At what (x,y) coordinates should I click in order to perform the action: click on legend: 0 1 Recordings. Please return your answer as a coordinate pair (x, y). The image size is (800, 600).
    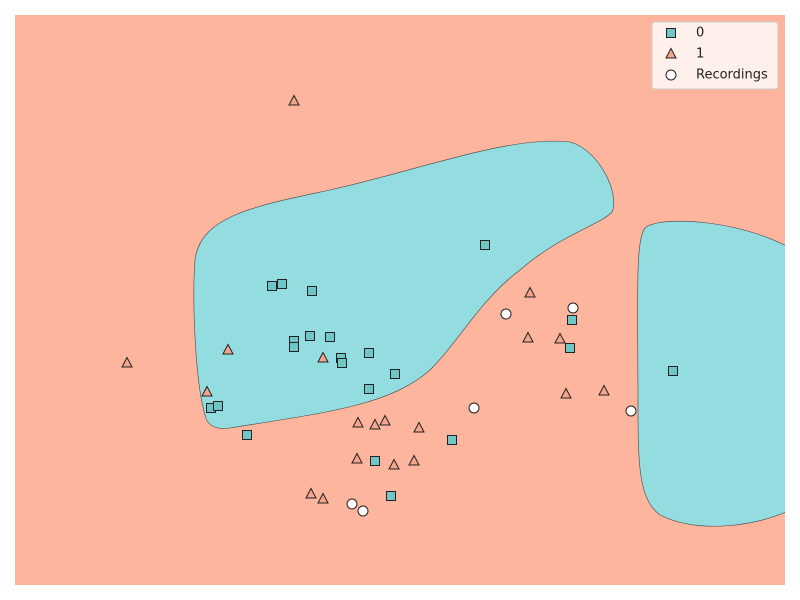
    Looking at the image, I should click on (715, 55).